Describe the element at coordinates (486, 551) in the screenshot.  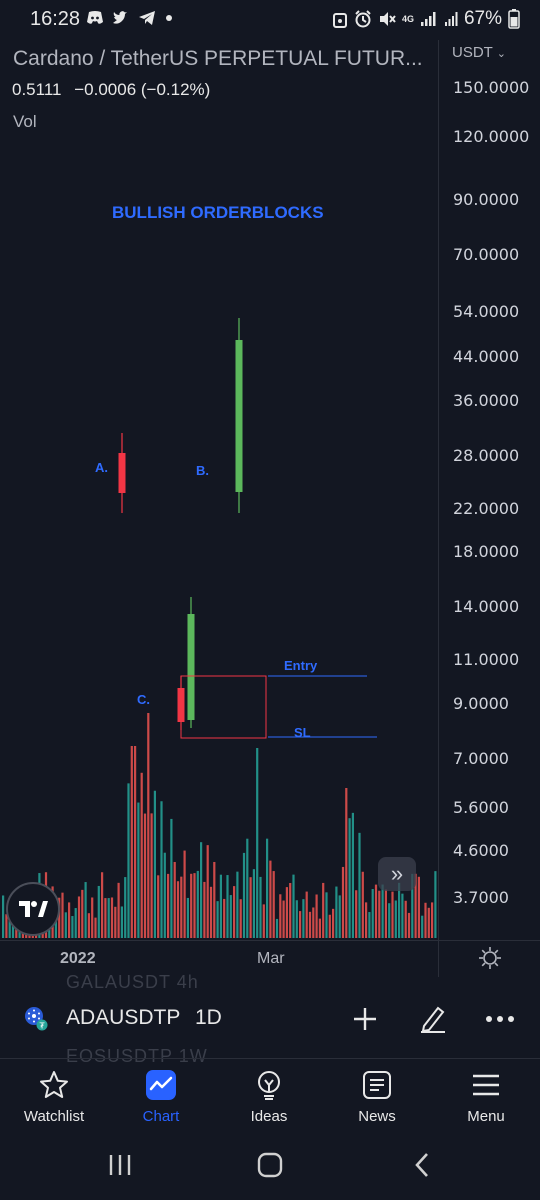
I see `price-tick: 18.0000` at that location.